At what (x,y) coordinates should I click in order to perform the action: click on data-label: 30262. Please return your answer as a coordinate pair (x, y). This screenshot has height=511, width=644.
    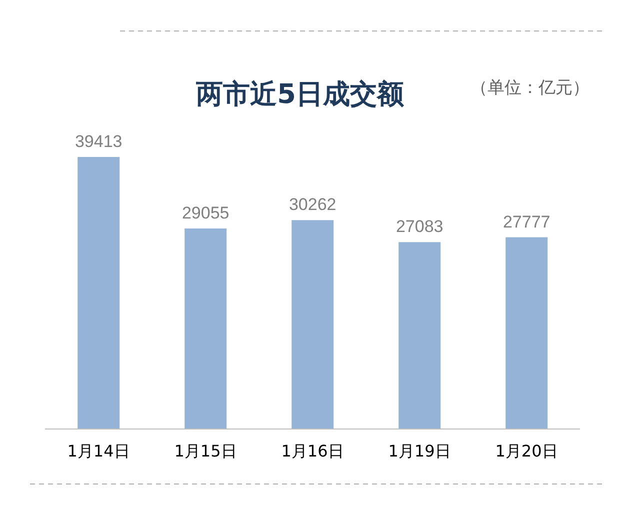
    Looking at the image, I should click on (312, 204).